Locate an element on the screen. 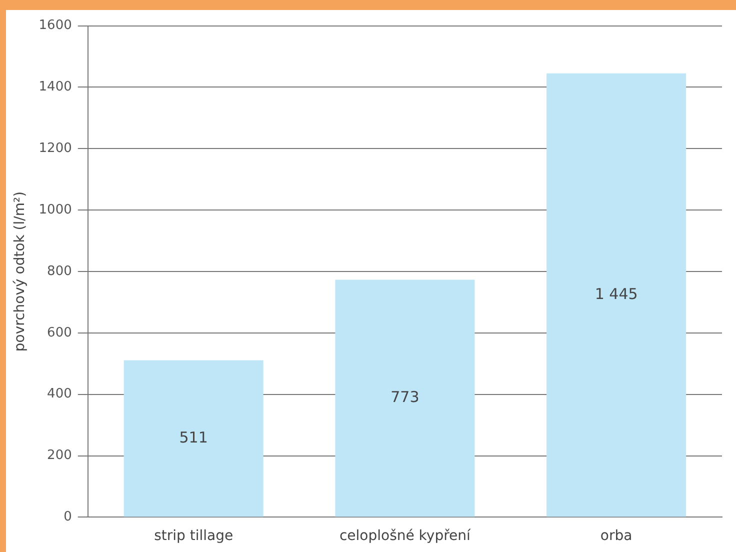 Image resolution: width=736 pixels, height=552 pixels. x-tick-label: celoplošné kypření is located at coordinates (405, 536).